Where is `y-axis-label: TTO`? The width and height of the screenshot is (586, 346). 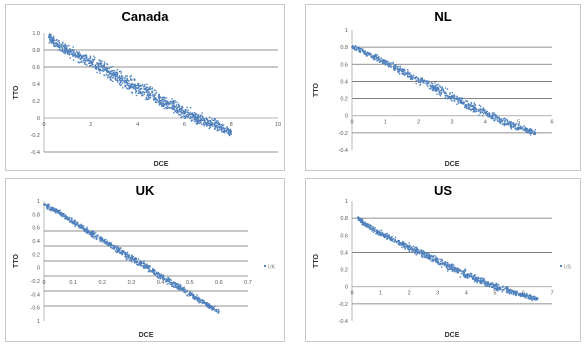
y-axis-label: TTO is located at coordinates (316, 90).